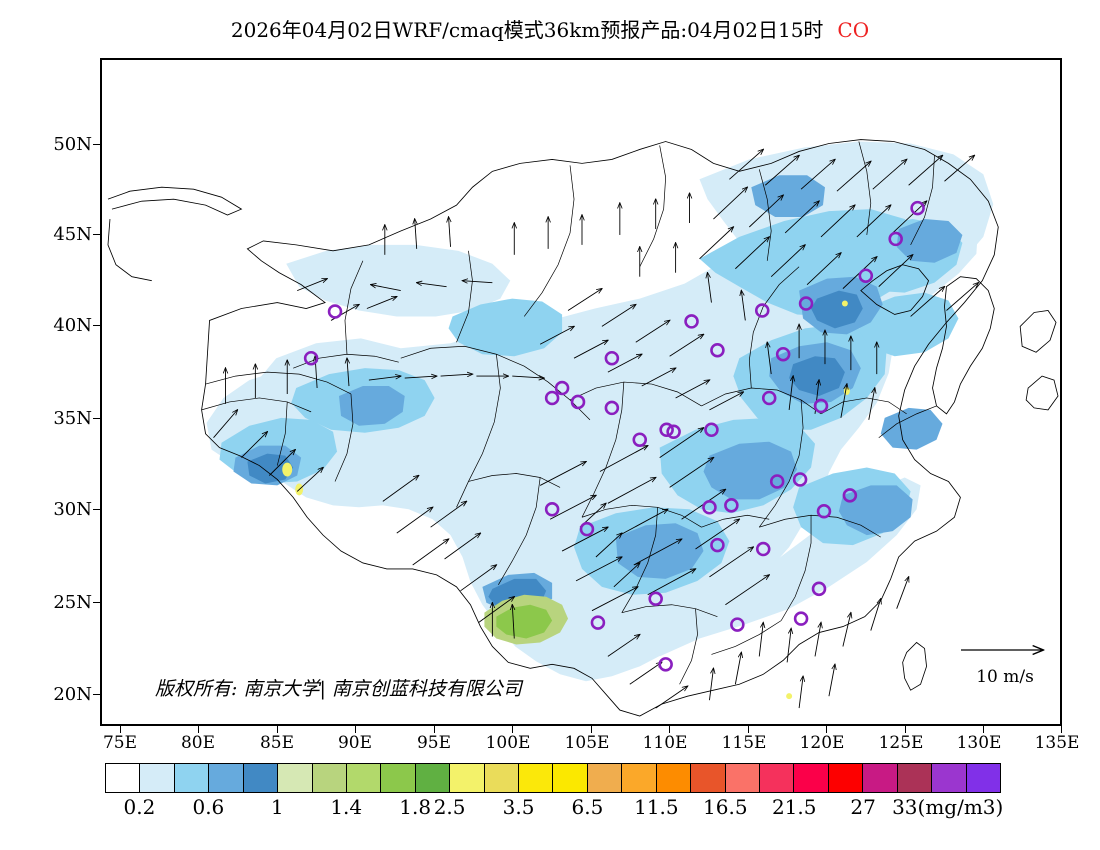  I want to click on colorbar-label-11.5: 11.5, so click(656, 807).